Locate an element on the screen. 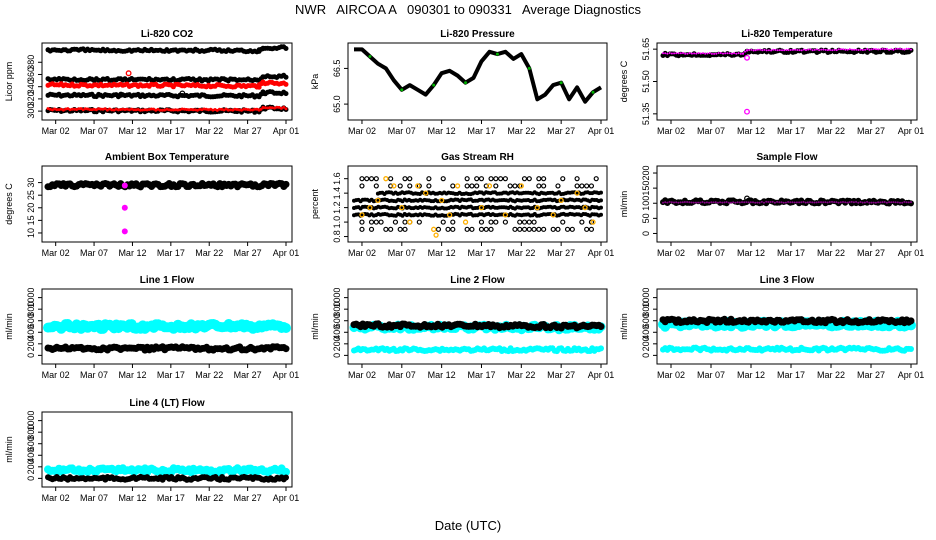  x-axis-label: Date (UTC) is located at coordinates (468, 525).